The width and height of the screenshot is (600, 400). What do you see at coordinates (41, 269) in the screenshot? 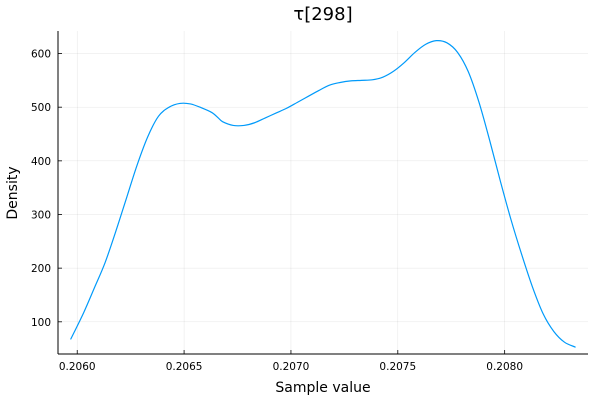
I see `y-tick-label: 200` at bounding box center [41, 269].